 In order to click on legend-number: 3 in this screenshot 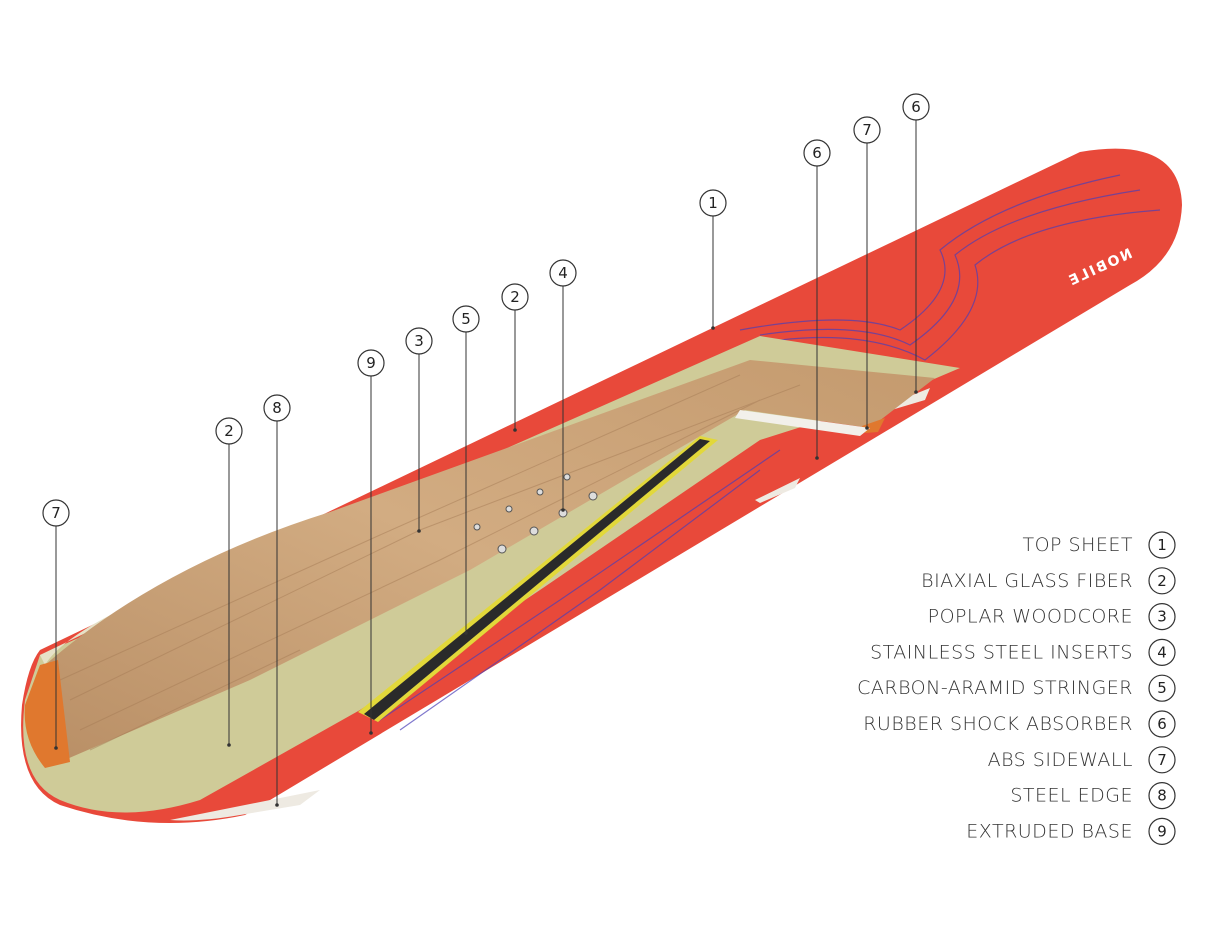, I will do `click(1162, 617)`.